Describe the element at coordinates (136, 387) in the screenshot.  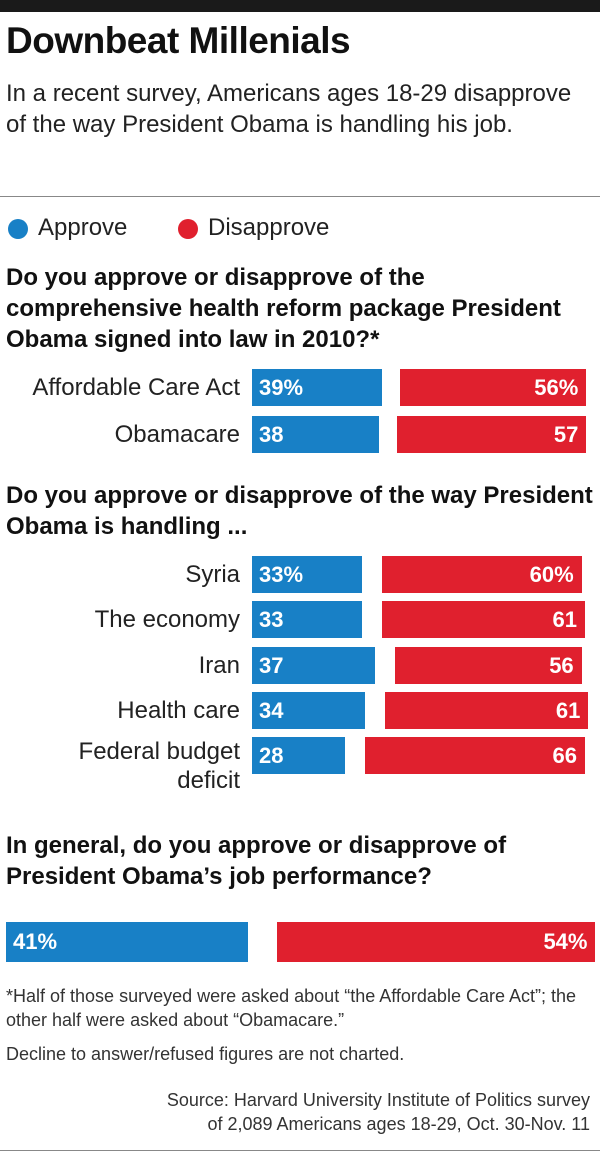
I see `category-label: Affordable Care Act` at that location.